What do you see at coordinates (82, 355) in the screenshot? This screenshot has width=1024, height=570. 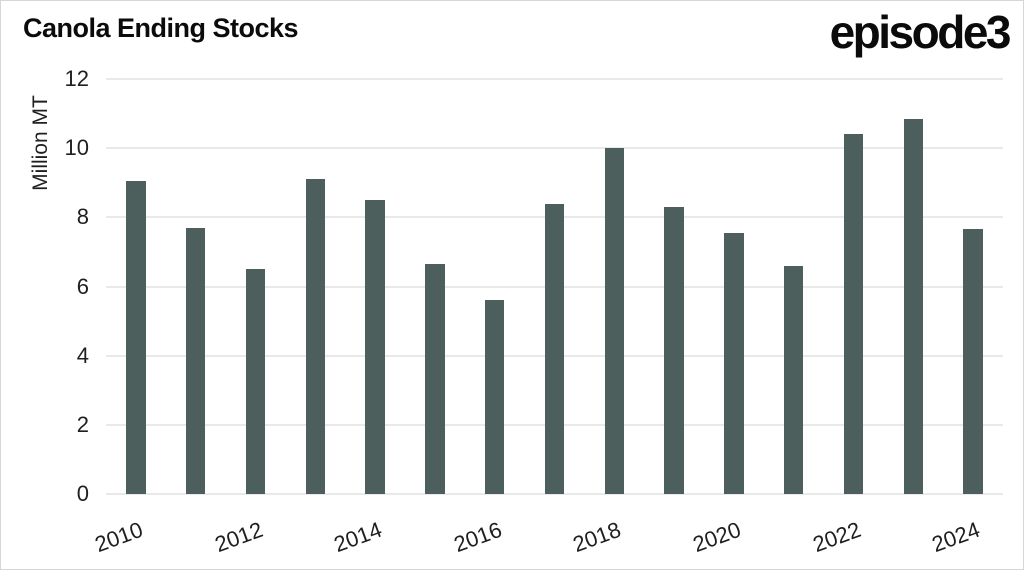 I see `y-tick-label-4: 4` at bounding box center [82, 355].